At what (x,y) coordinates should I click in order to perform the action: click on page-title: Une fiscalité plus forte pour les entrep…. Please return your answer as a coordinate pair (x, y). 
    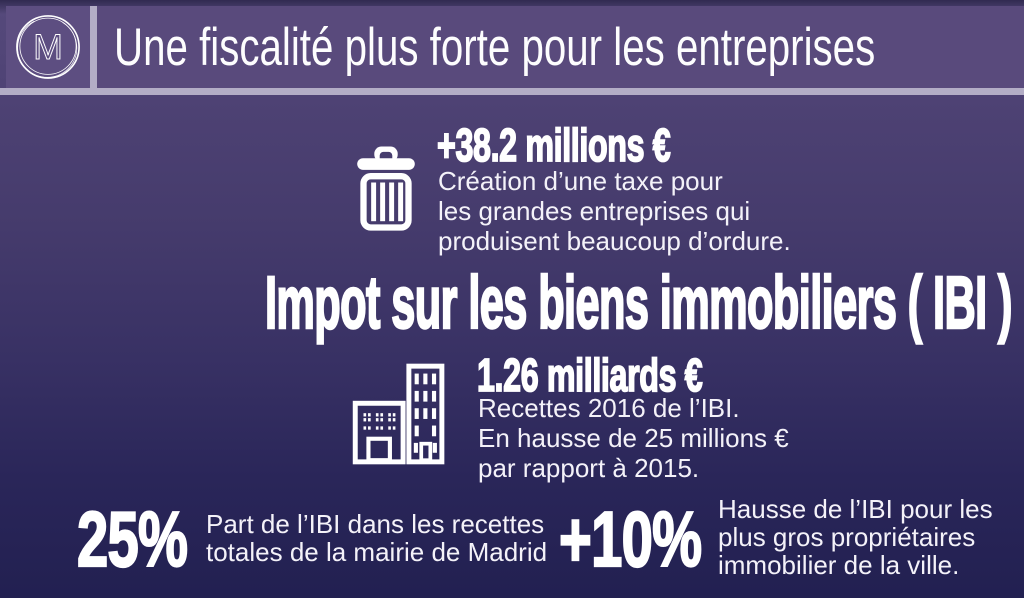
    Looking at the image, I should click on (495, 47).